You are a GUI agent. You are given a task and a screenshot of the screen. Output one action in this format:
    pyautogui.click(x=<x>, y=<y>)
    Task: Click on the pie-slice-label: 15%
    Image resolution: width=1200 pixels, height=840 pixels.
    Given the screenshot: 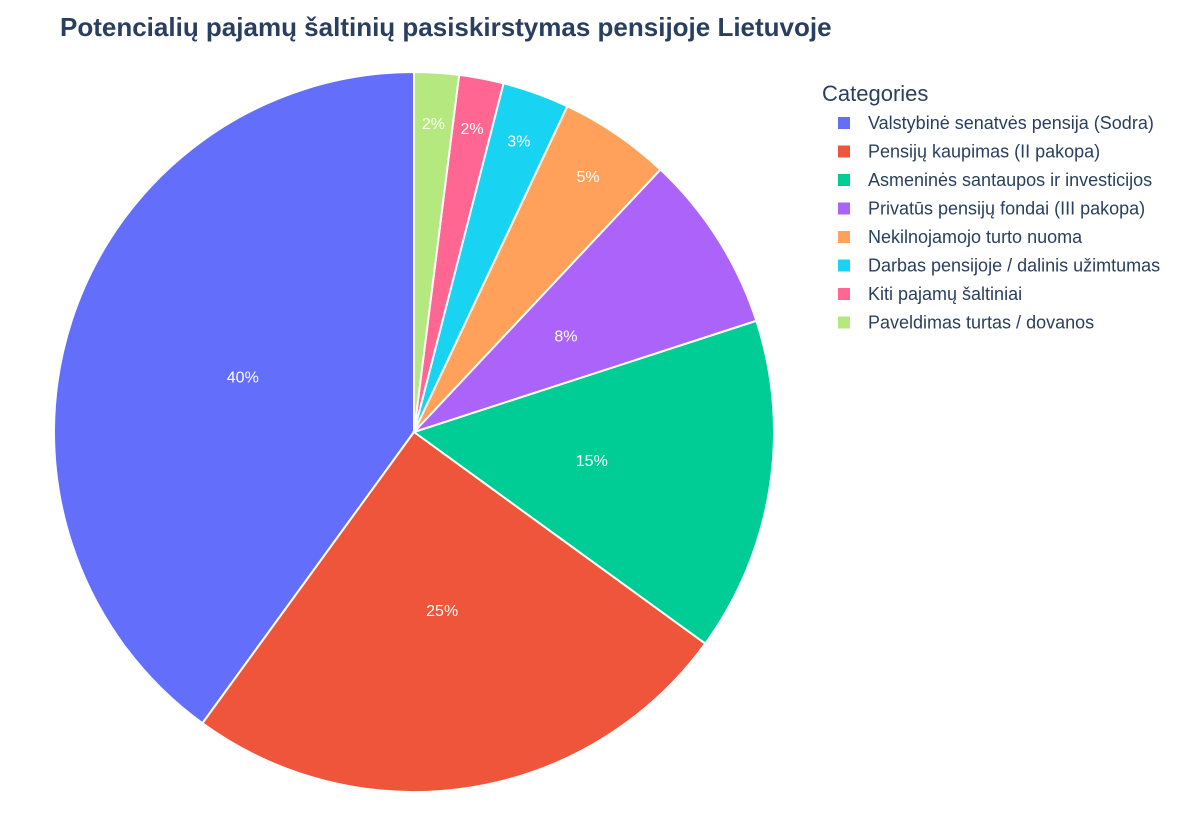 What is the action you would take?
    pyautogui.click(x=592, y=461)
    